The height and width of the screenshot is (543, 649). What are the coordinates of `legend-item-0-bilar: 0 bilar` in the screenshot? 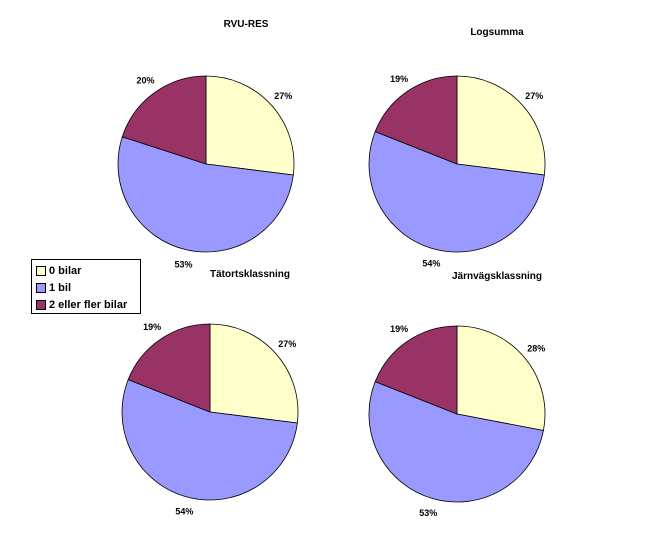 It's located at (88, 270).